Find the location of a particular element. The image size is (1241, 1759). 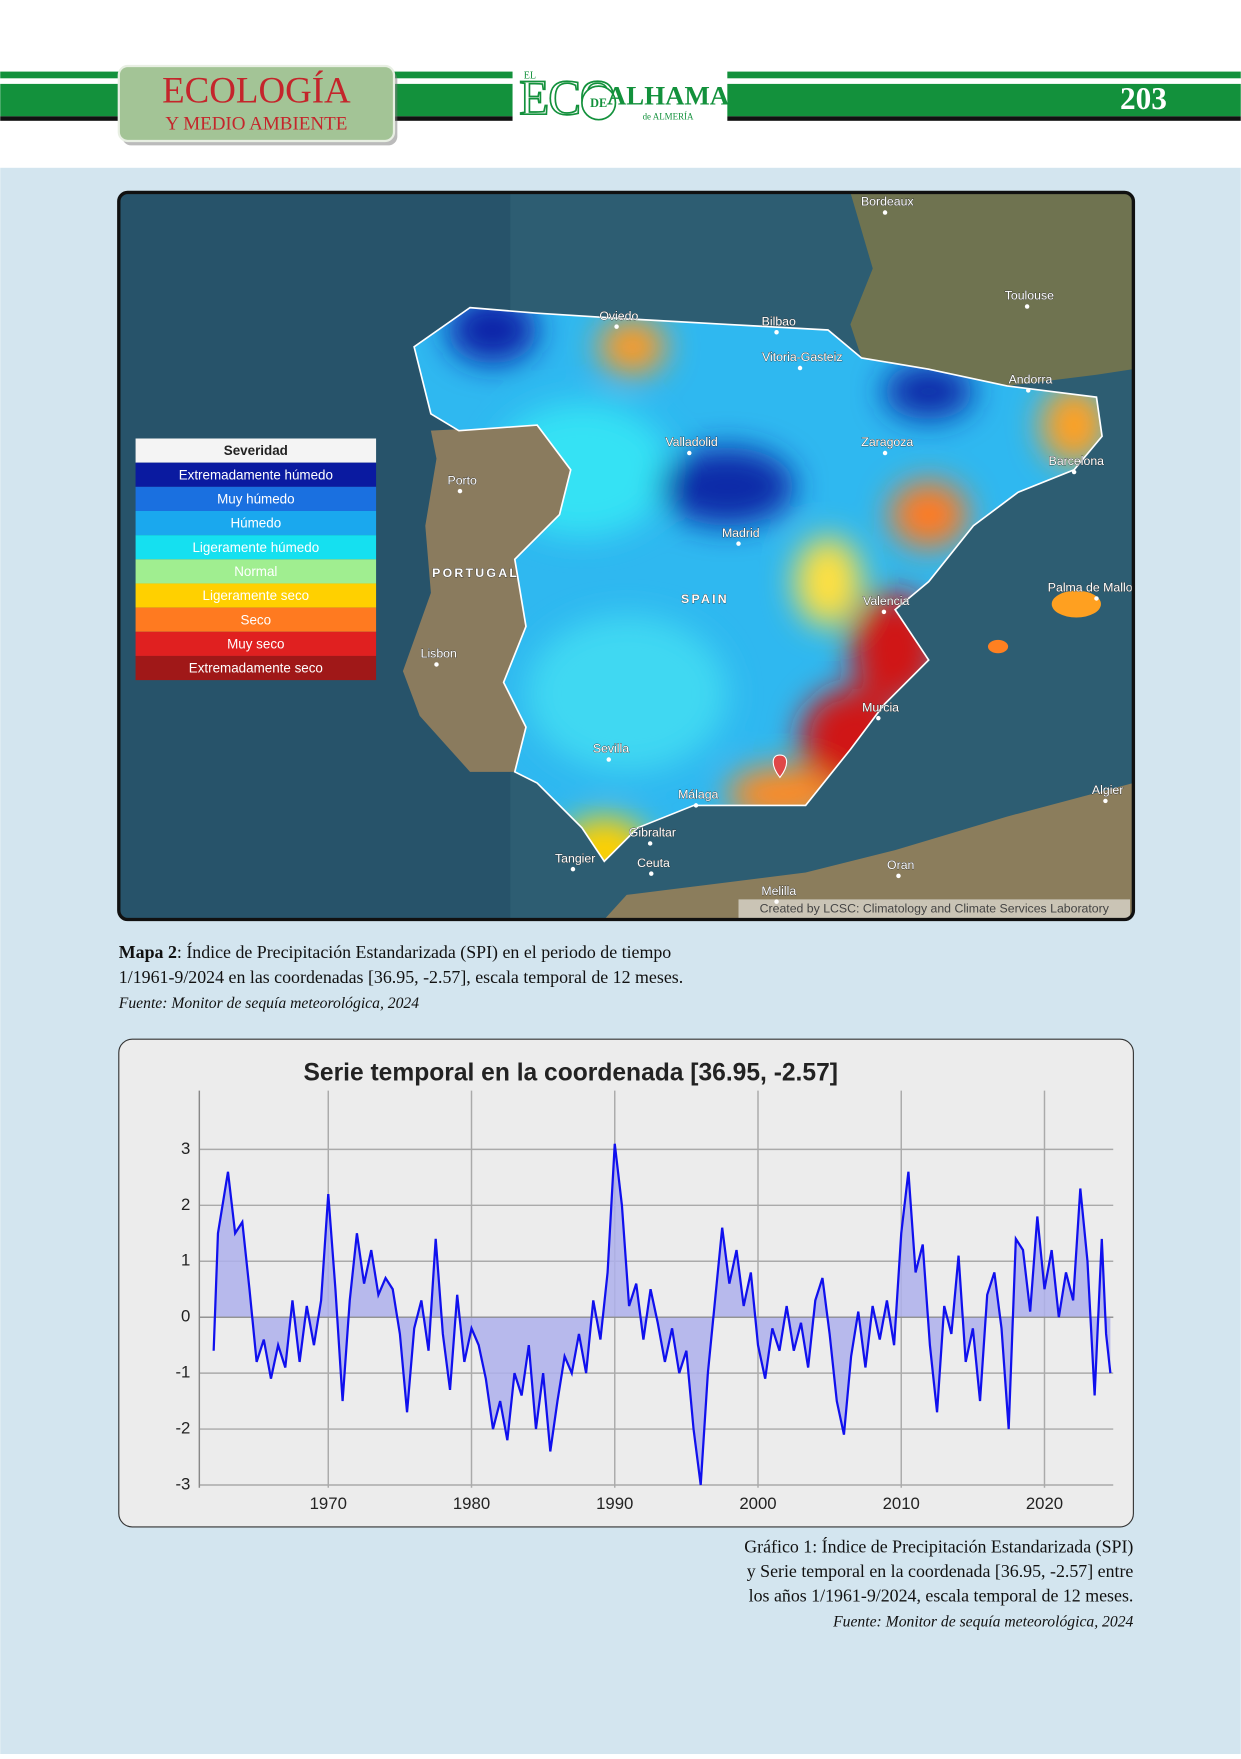

legend-item: Ligeramente húmedo is located at coordinates (255, 547).